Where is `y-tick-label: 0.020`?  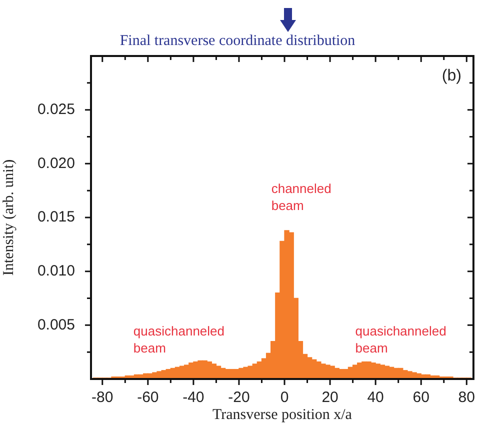
y-tick-label: 0.020 is located at coordinates (56, 163).